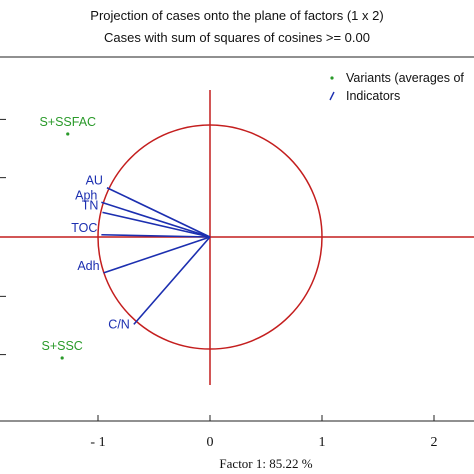 This screenshot has height=474, width=474. I want to click on legend-label-1: Indicators, so click(373, 96).